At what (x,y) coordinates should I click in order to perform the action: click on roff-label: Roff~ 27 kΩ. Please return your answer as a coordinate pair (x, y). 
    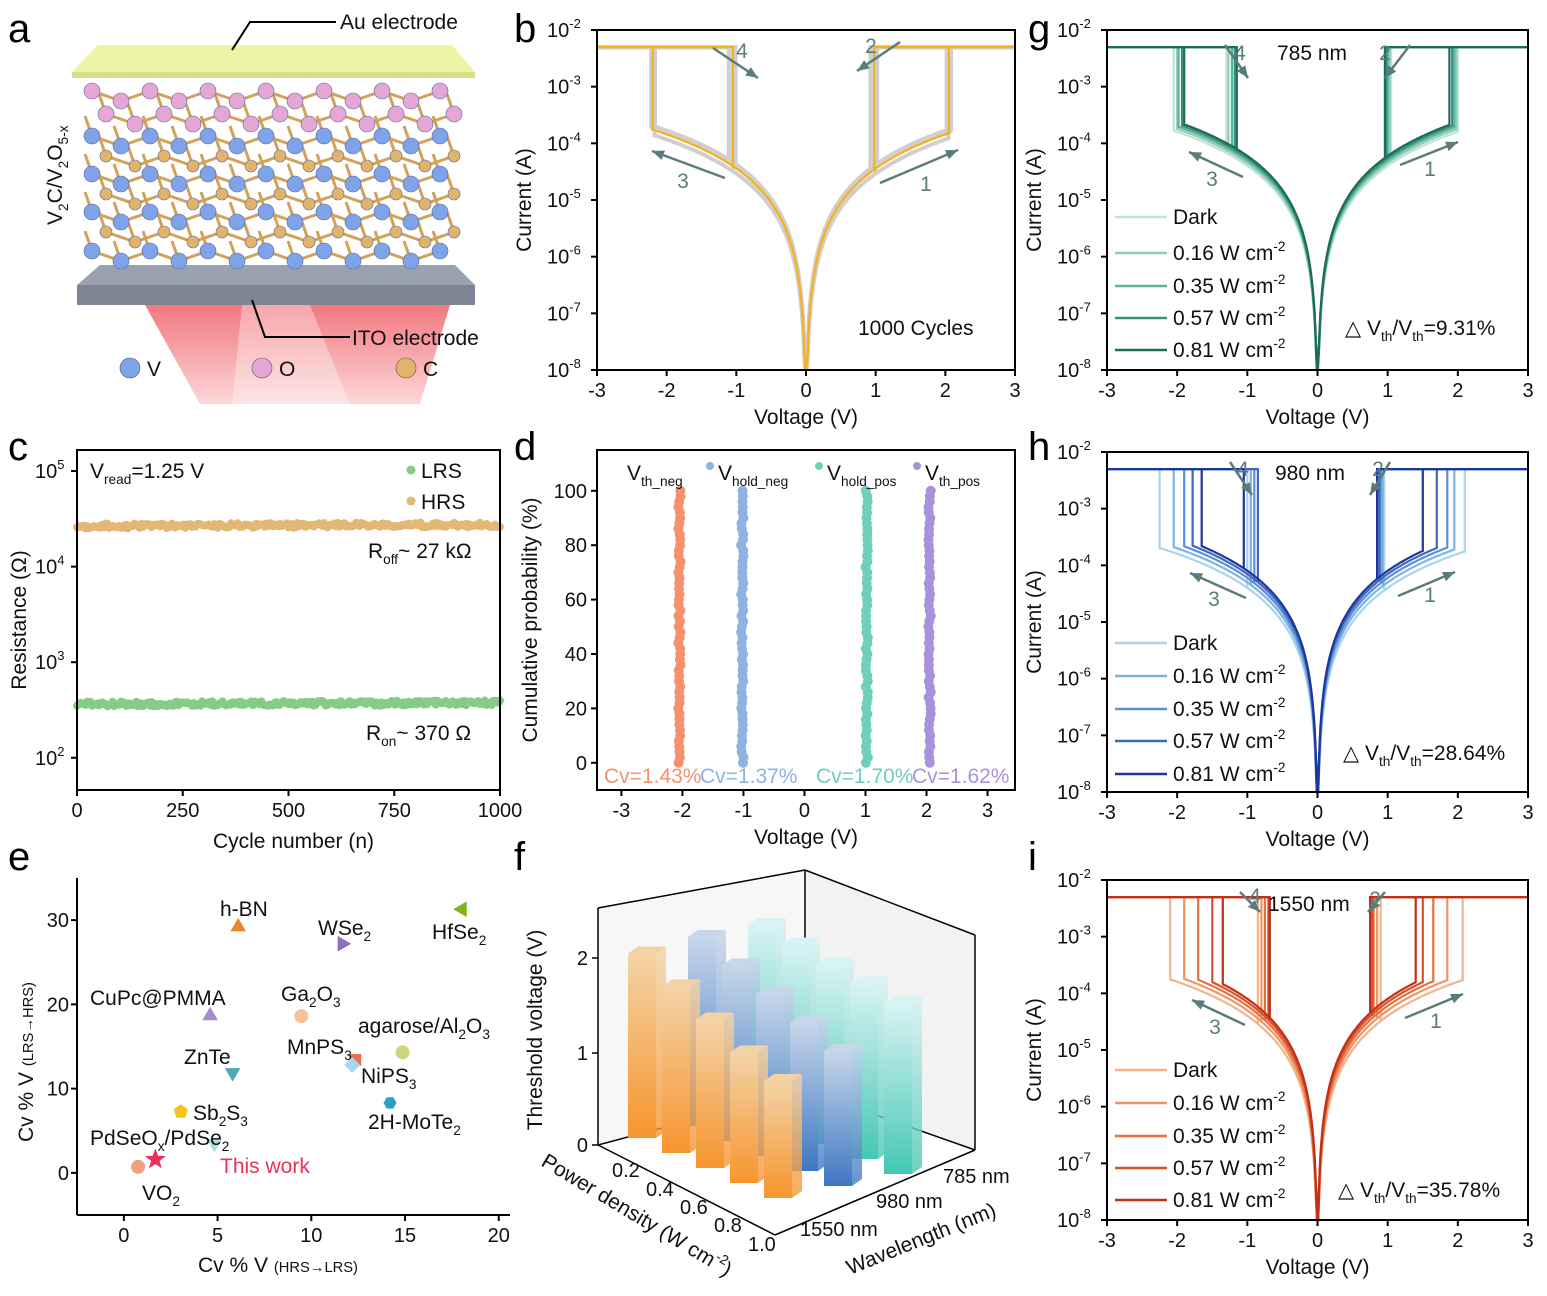
    Looking at the image, I should click on (420, 553).